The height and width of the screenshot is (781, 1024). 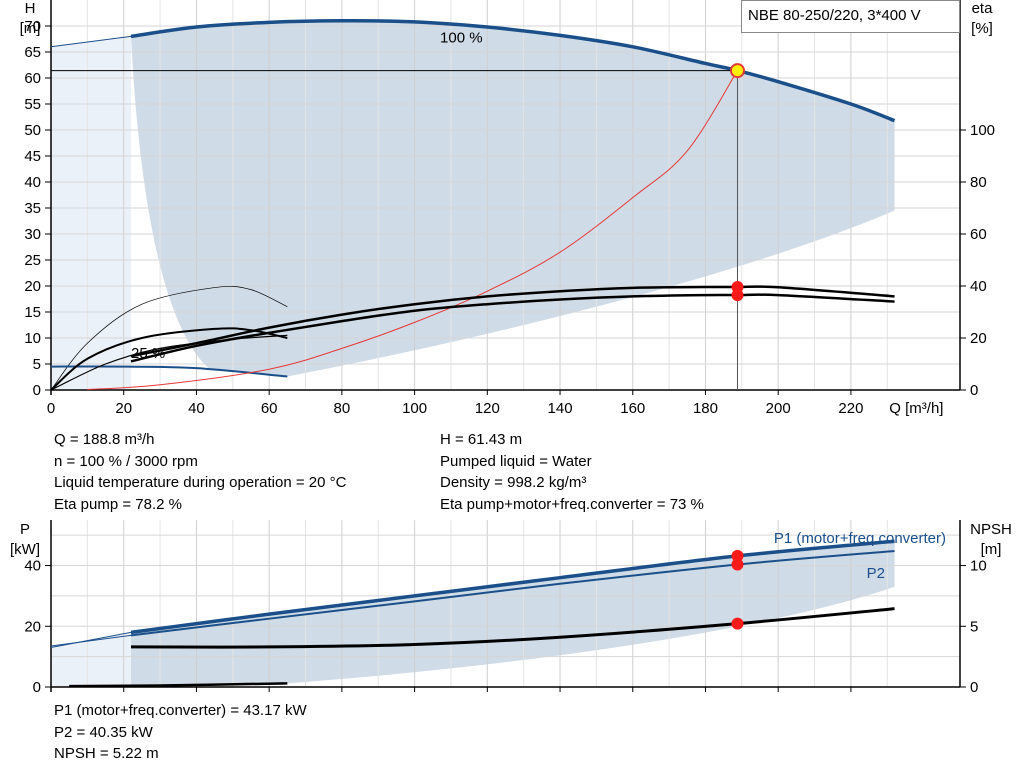 I want to click on low-speed-eta-total-curve, so click(x=169, y=362).